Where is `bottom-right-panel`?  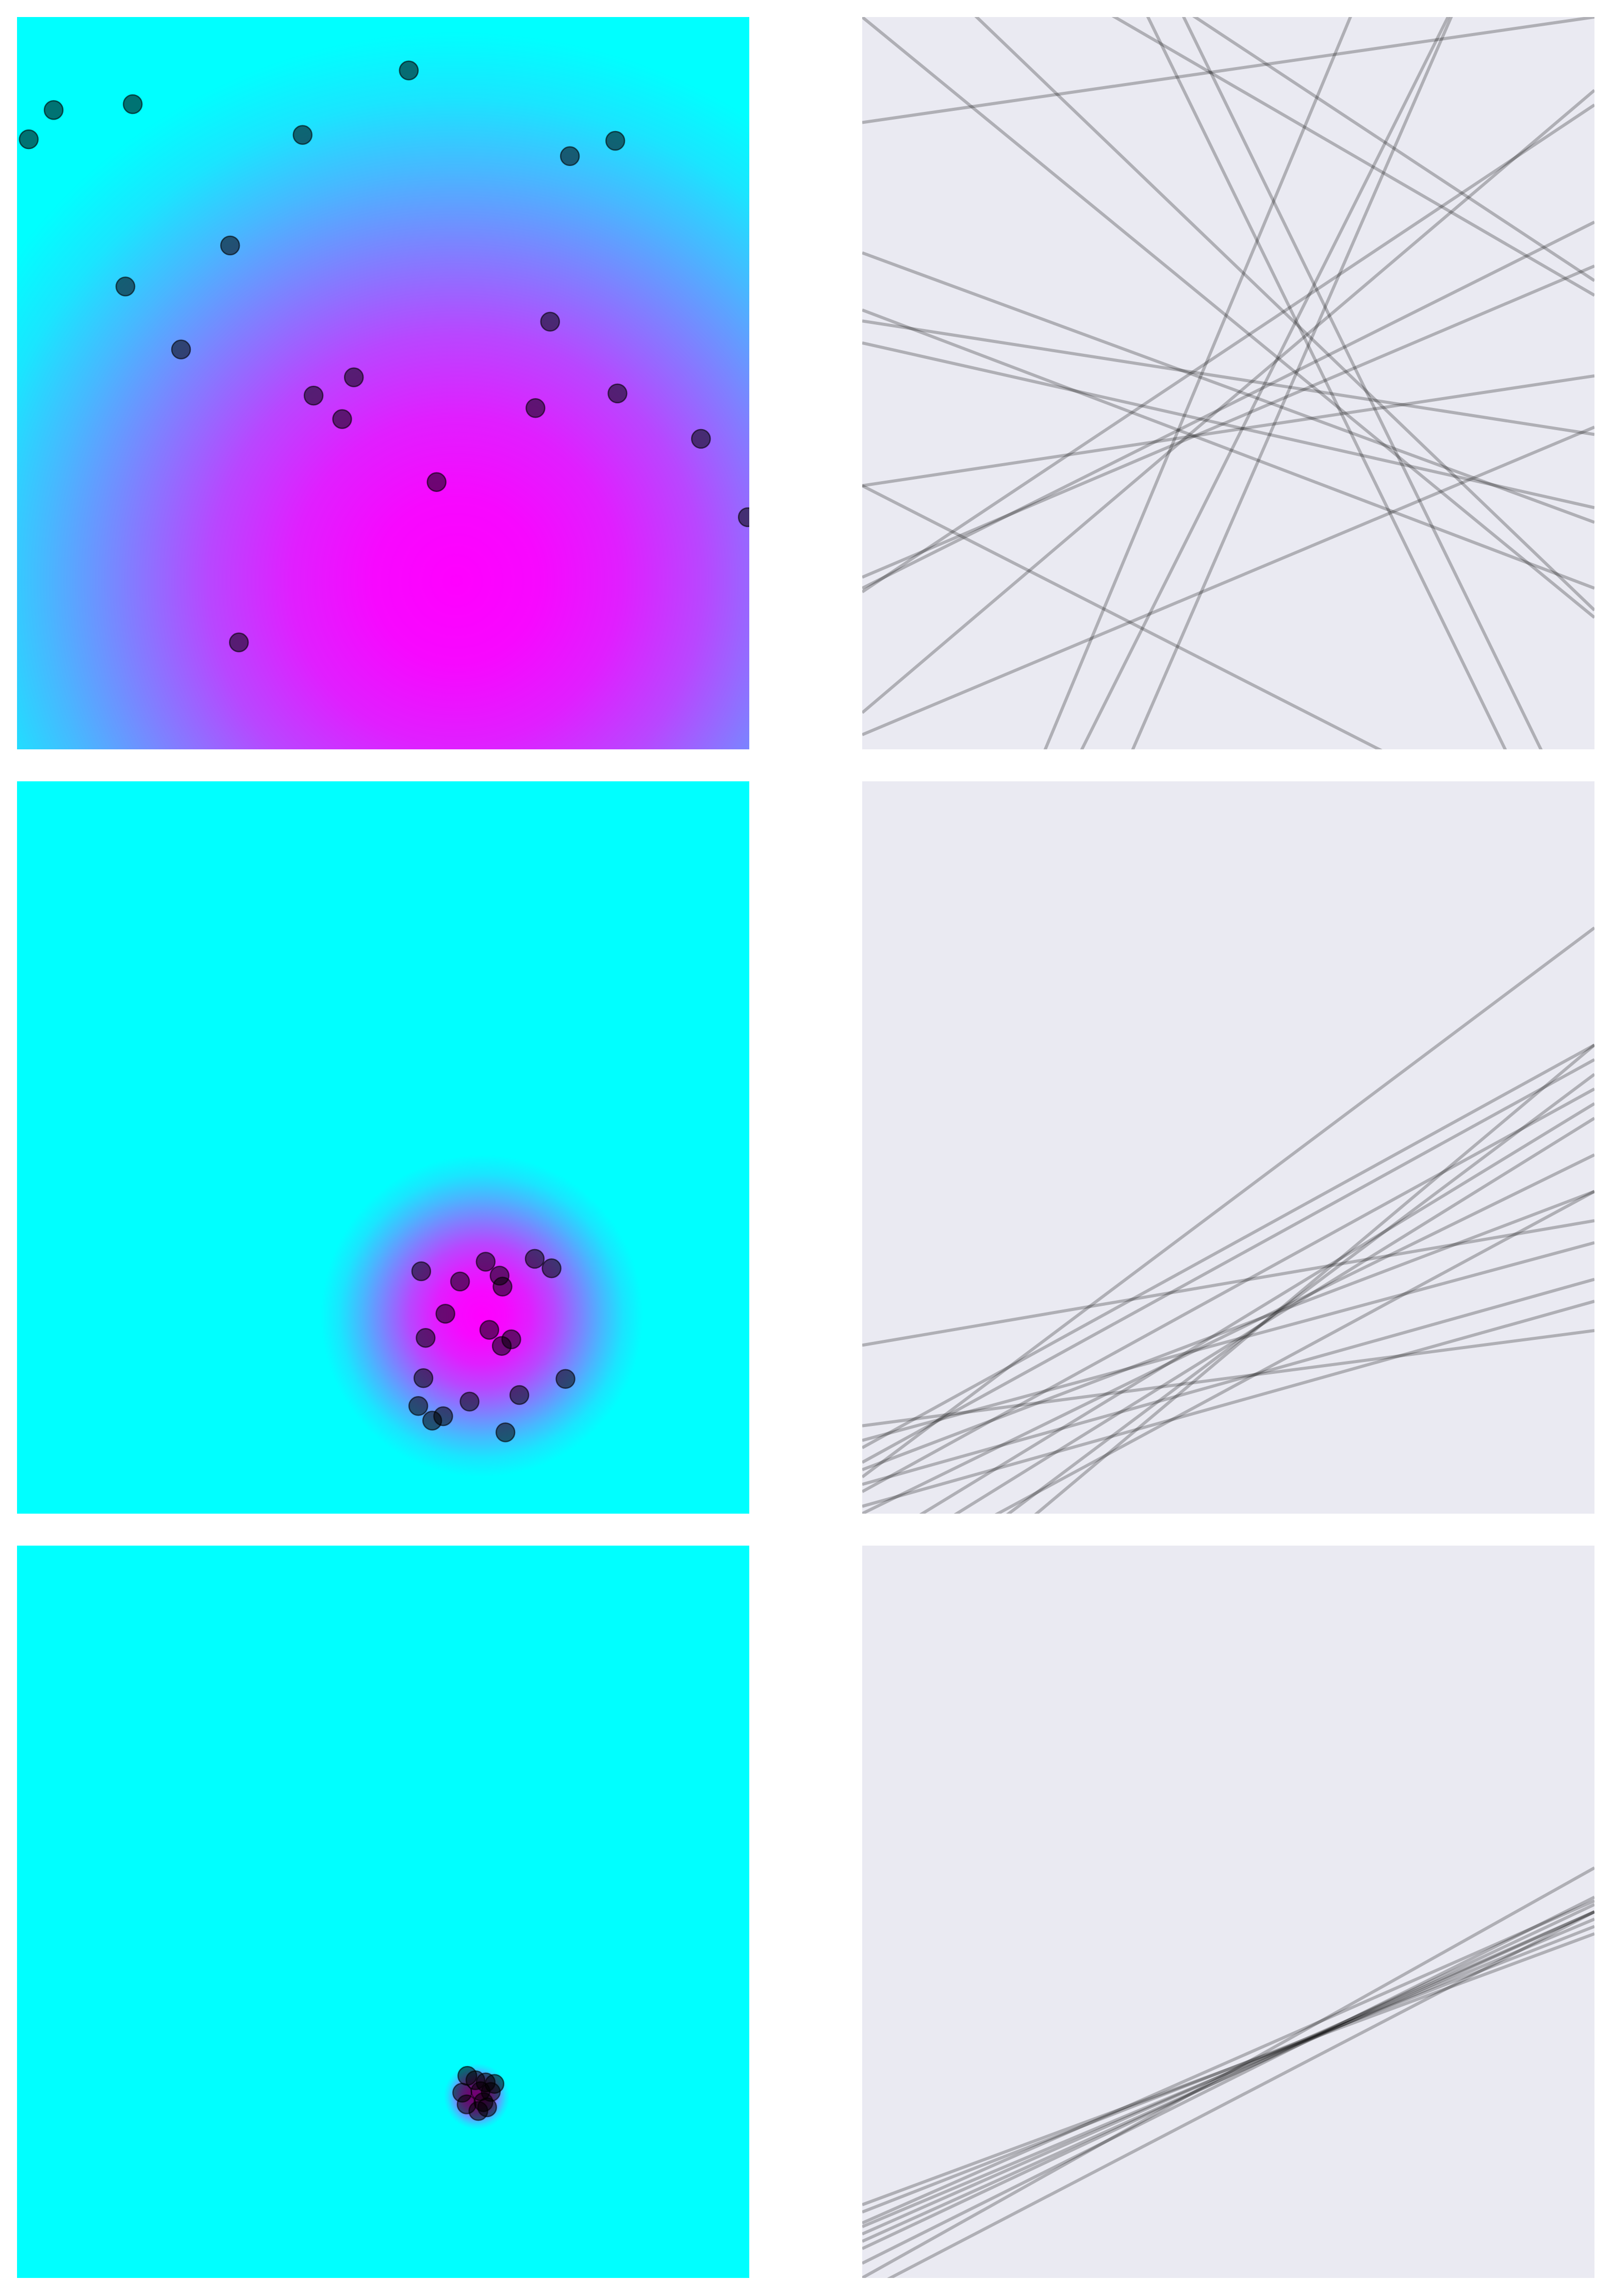 bottom-right-panel is located at coordinates (1228, 1912).